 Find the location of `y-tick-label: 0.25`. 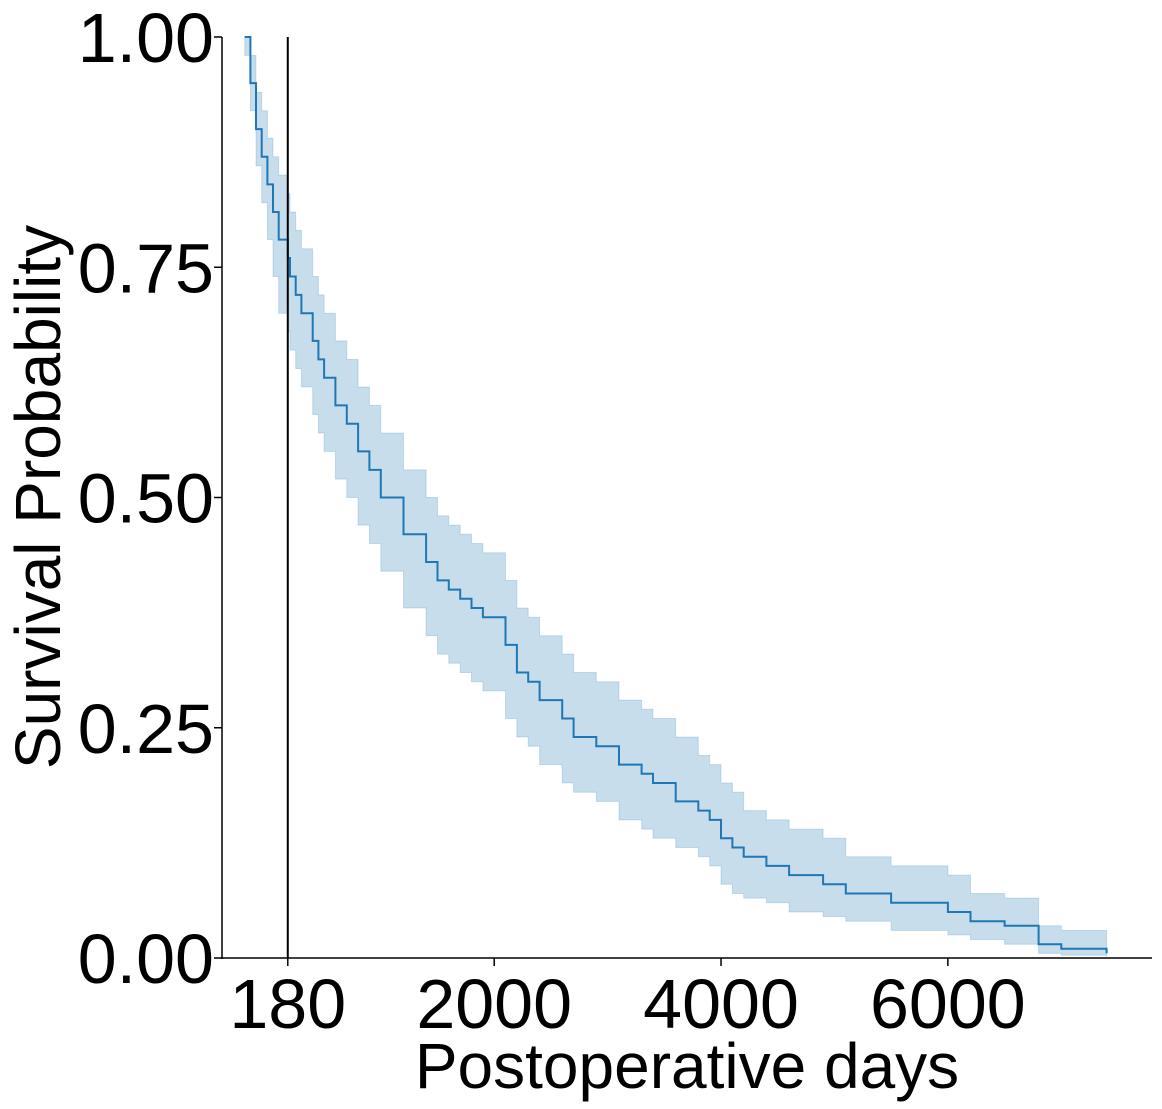

y-tick-label: 0.25 is located at coordinates (146, 729).